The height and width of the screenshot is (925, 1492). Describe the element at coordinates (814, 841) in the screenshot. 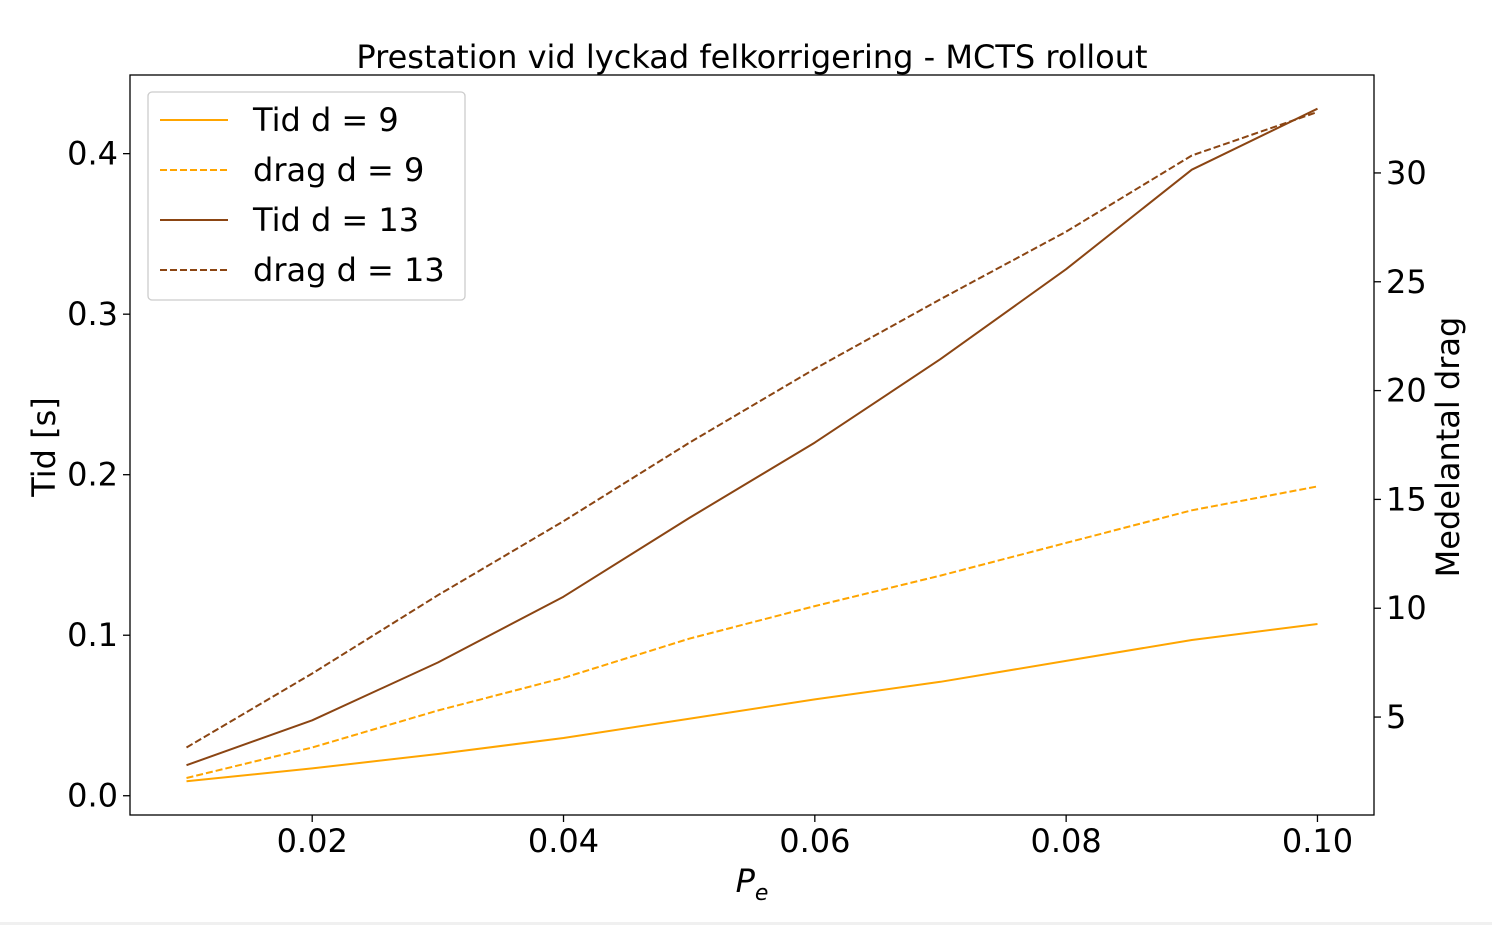

I see `x-tick-label: 0.06` at that location.